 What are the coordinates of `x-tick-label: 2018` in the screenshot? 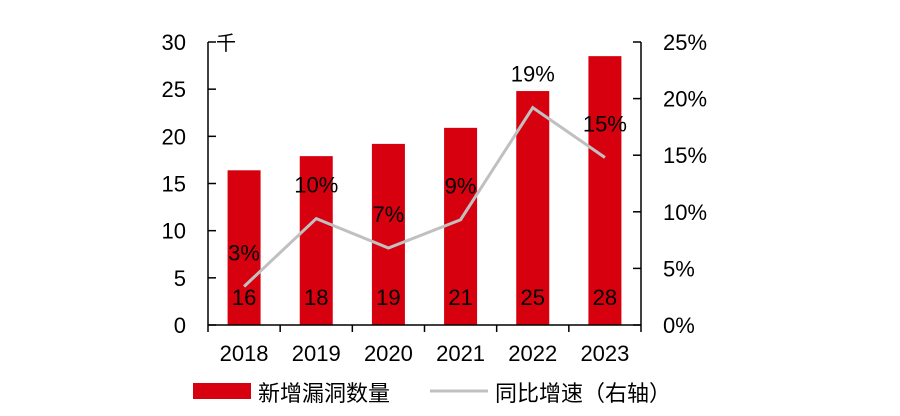 It's located at (244, 353).